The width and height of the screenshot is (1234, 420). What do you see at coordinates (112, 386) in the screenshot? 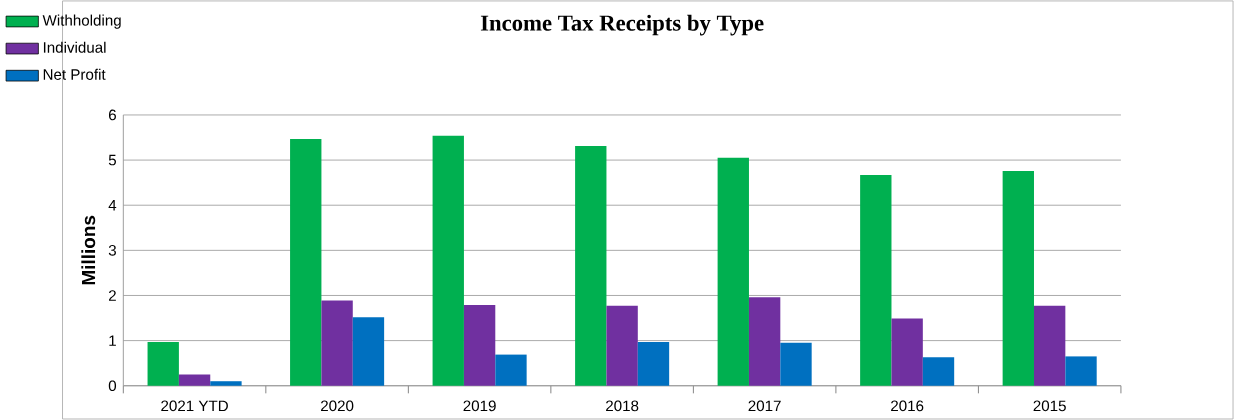
I see `y-tick-label: 0` at bounding box center [112, 386].